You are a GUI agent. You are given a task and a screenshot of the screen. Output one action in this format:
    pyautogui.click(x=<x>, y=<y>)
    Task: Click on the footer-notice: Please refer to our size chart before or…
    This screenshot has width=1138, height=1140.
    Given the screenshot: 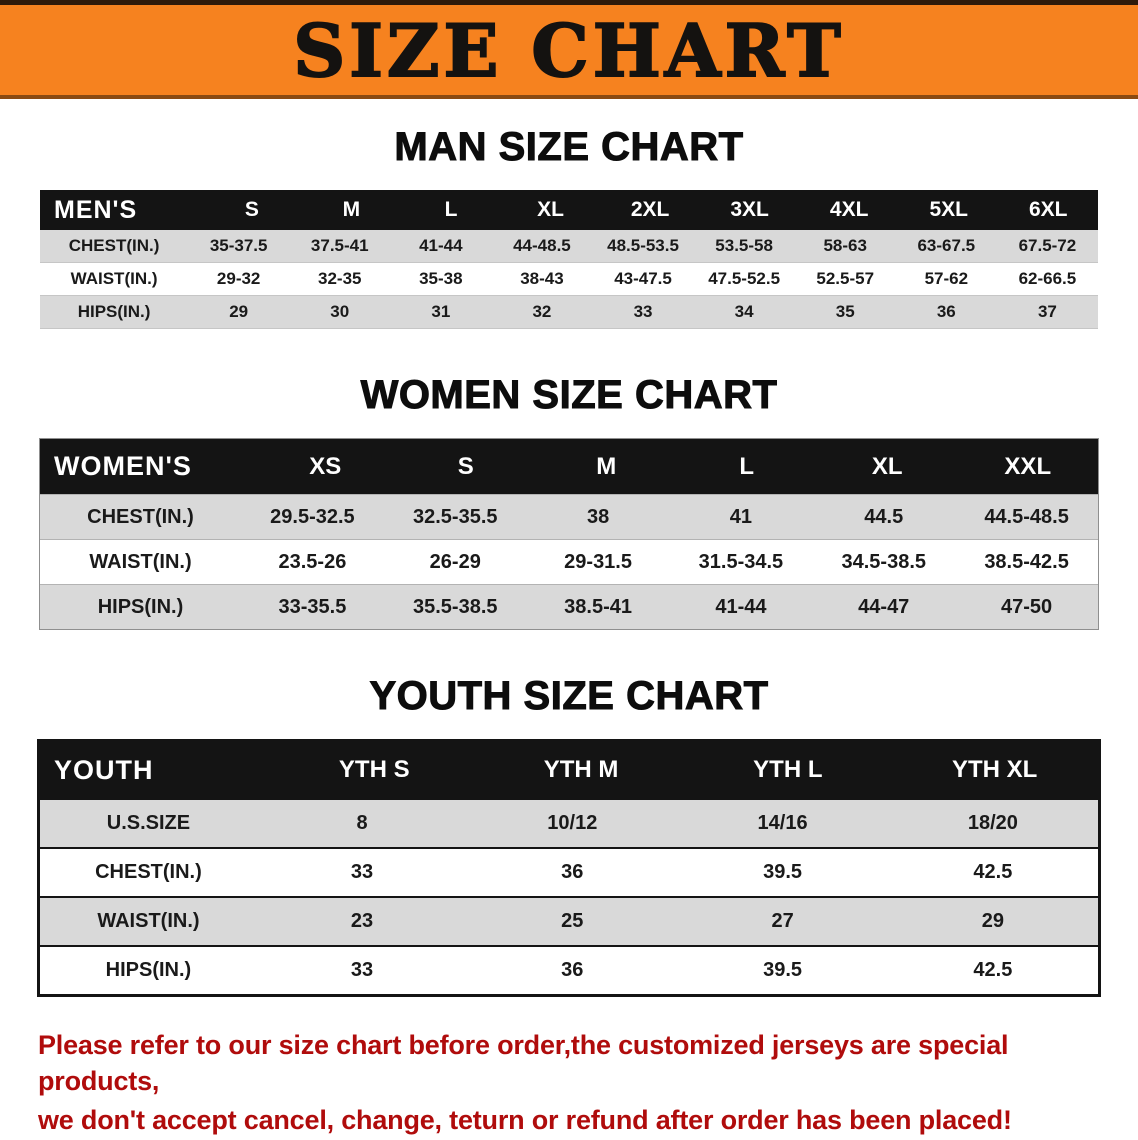 What is the action you would take?
    pyautogui.click(x=569, y=1082)
    